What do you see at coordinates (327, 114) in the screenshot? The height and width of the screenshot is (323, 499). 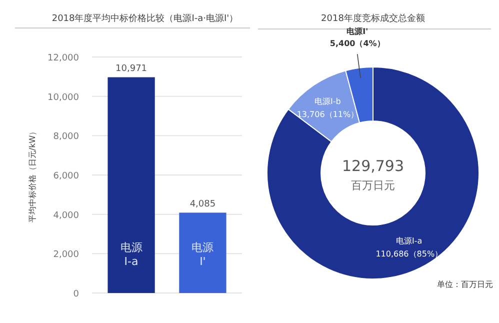 I see `data-label: 13,706（11%）` at bounding box center [327, 114].